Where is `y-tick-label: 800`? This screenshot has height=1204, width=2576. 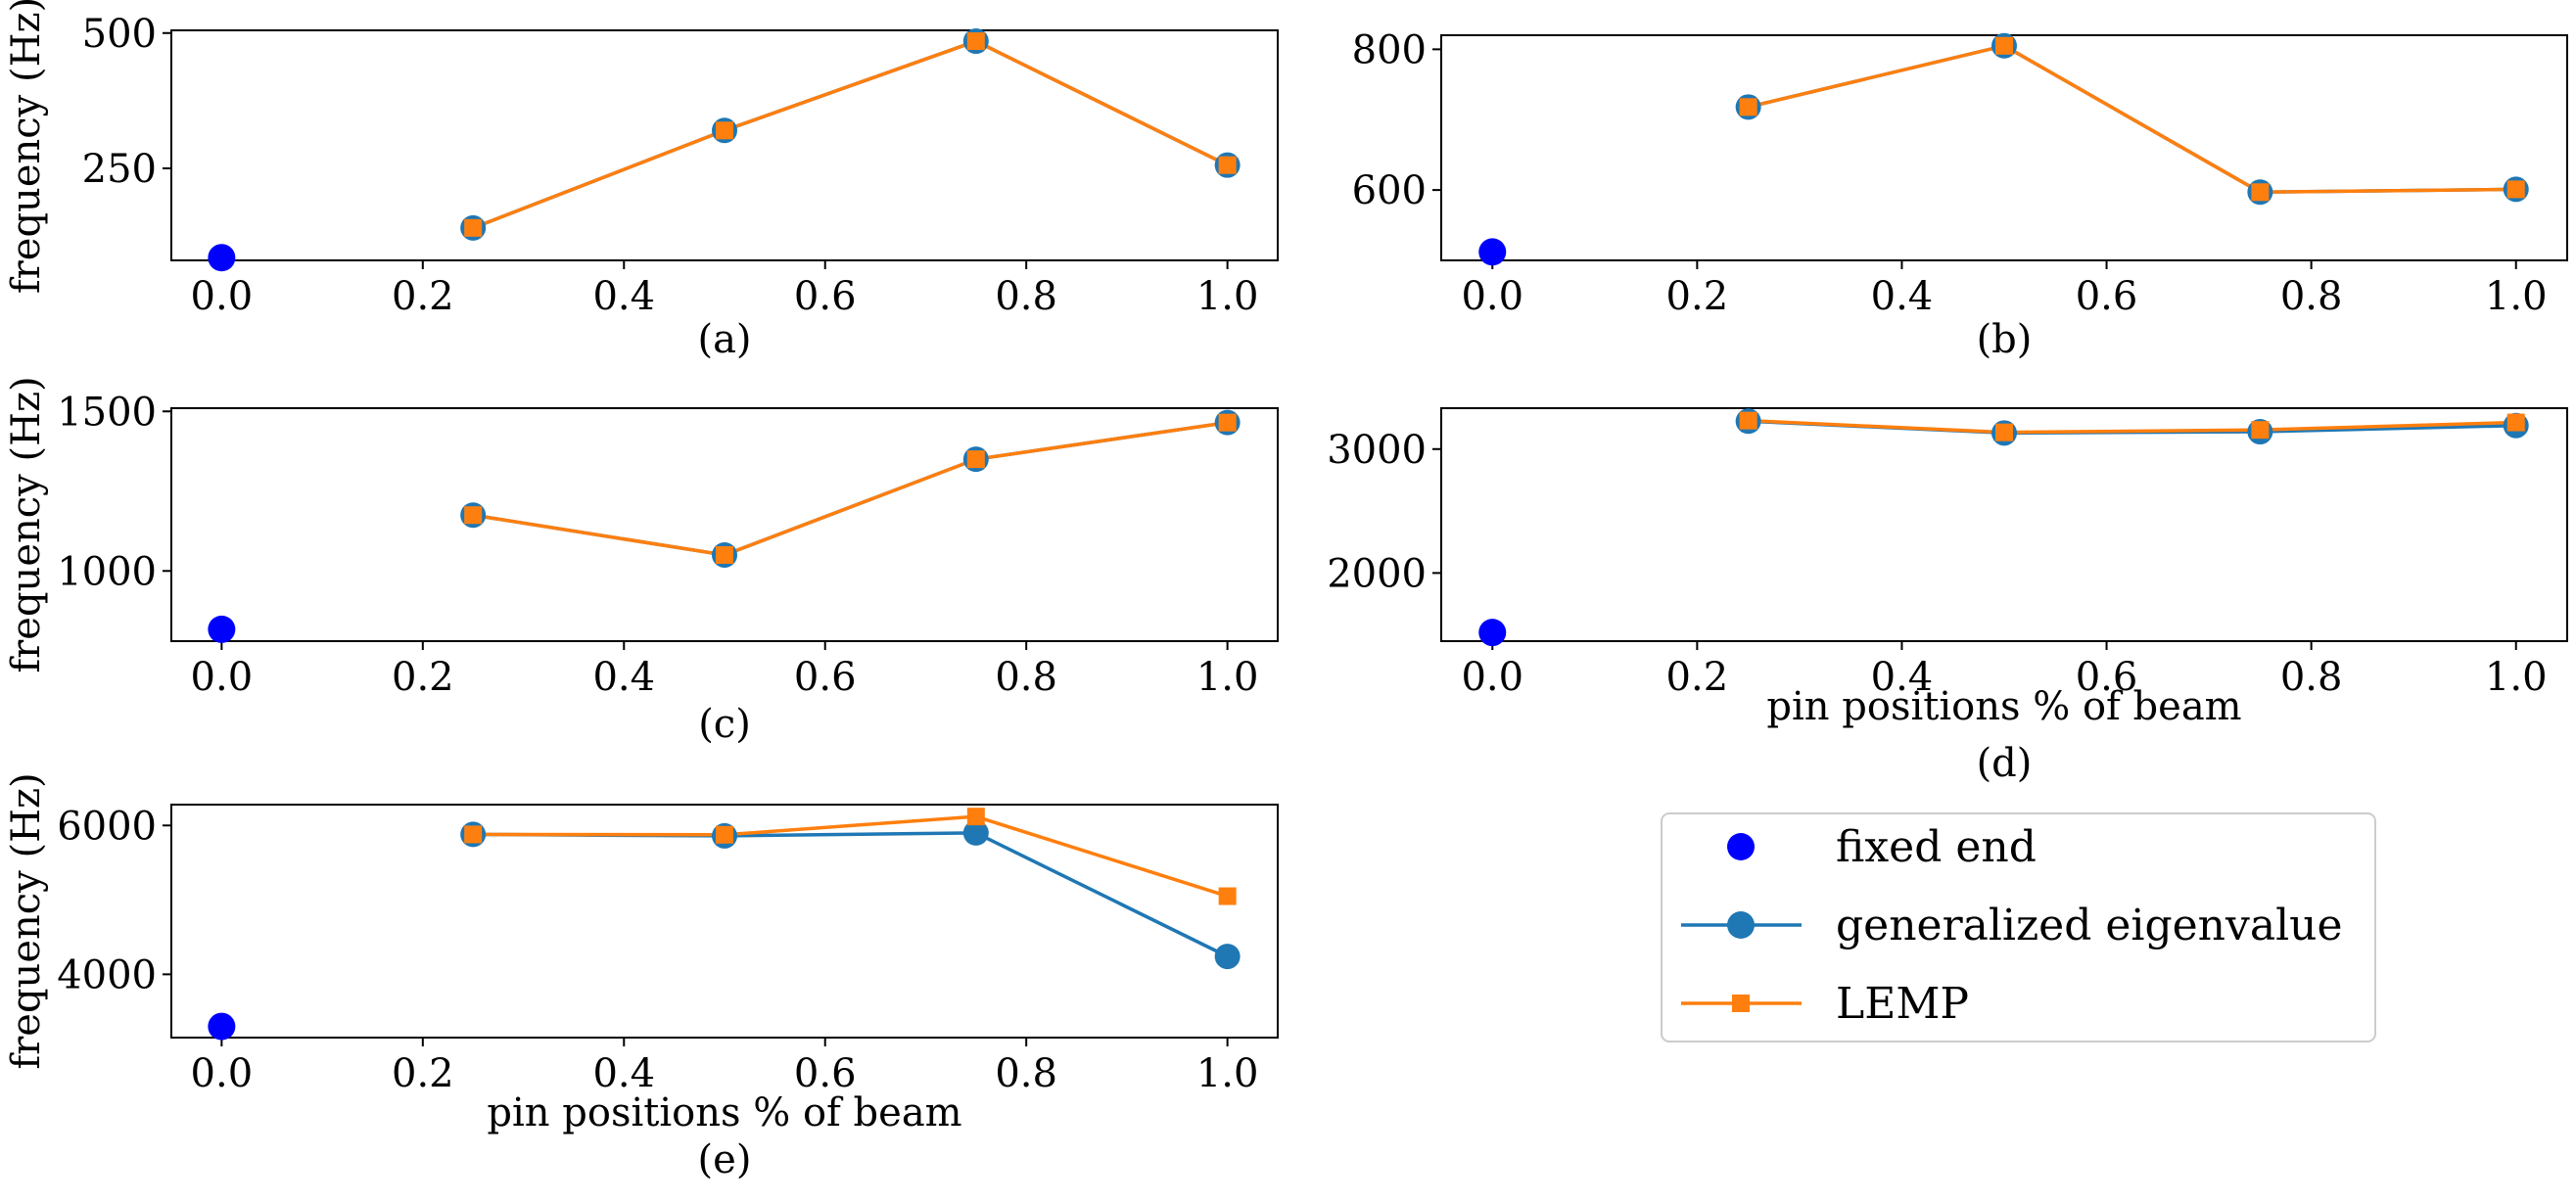
y-tick-label: 800 is located at coordinates (1390, 49).